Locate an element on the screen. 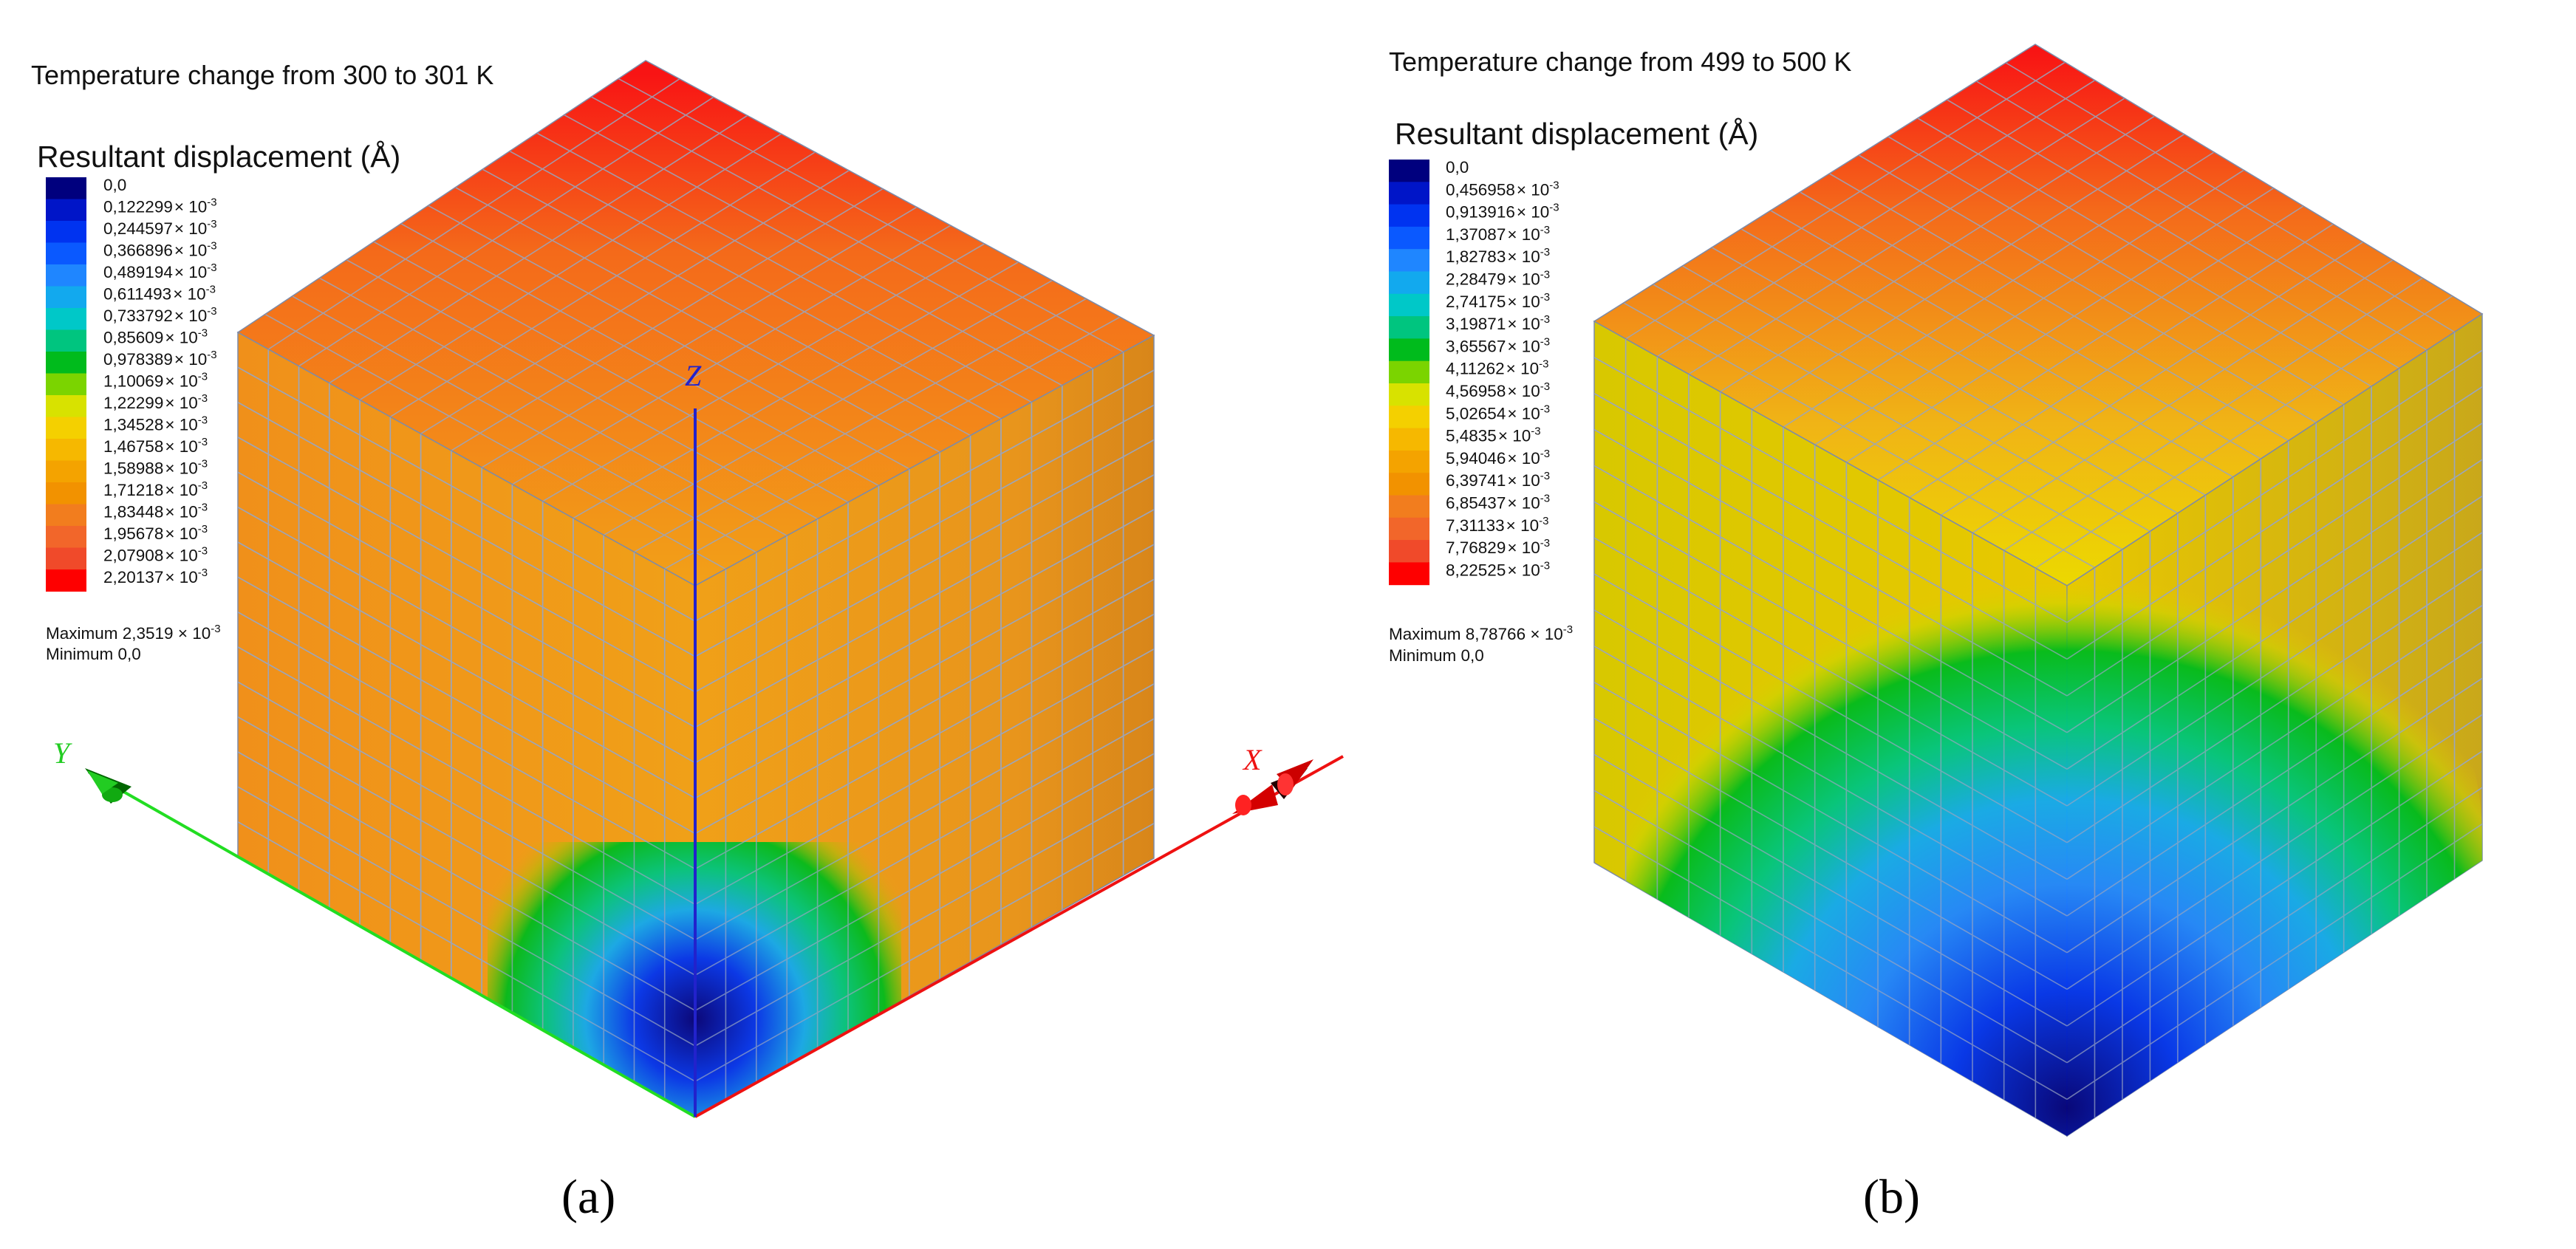 This screenshot has height=1249, width=2576. z-axis-label: Z is located at coordinates (693, 375).